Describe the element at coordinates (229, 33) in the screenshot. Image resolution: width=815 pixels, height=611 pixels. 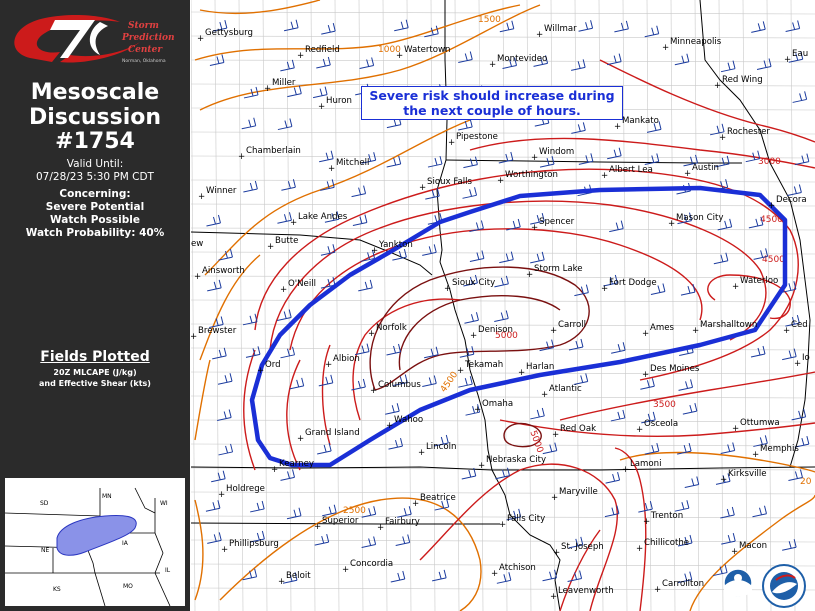
I see `city-label: Gettysburg` at that location.